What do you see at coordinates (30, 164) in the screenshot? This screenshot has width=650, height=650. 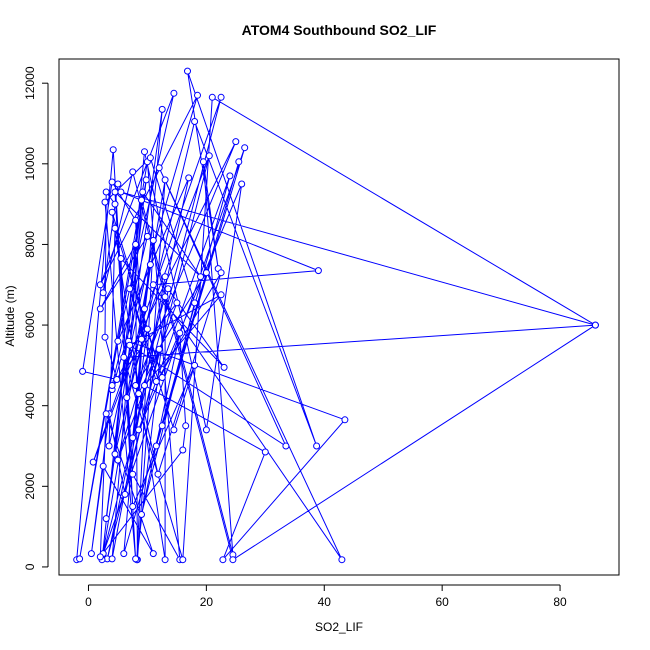 I see `y-tick-label: 10000` at bounding box center [30, 164].